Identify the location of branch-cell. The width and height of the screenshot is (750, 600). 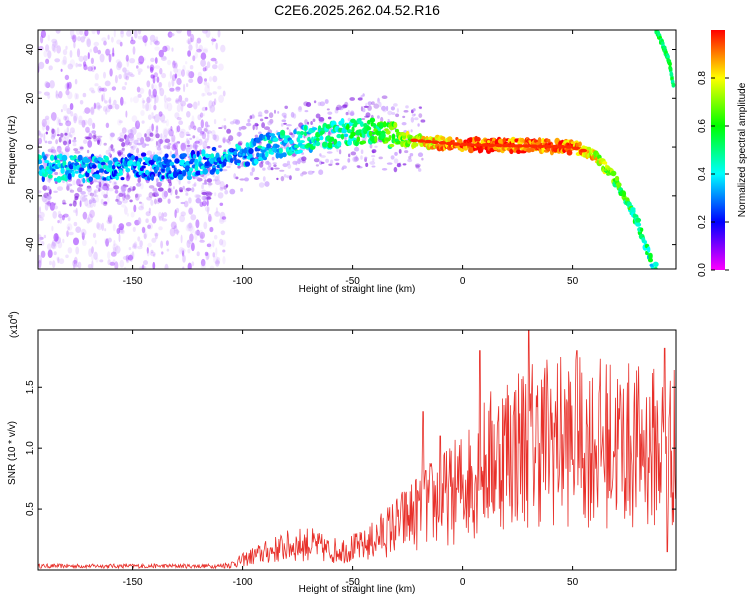
(671, 74).